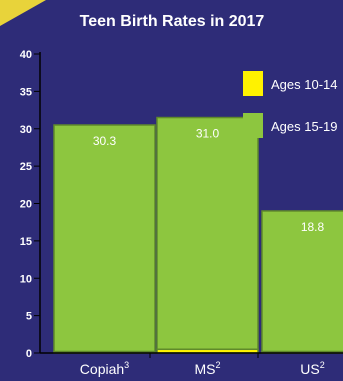 The width and height of the screenshot is (343, 381). I want to click on y-tick-label: 35, so click(26, 92).